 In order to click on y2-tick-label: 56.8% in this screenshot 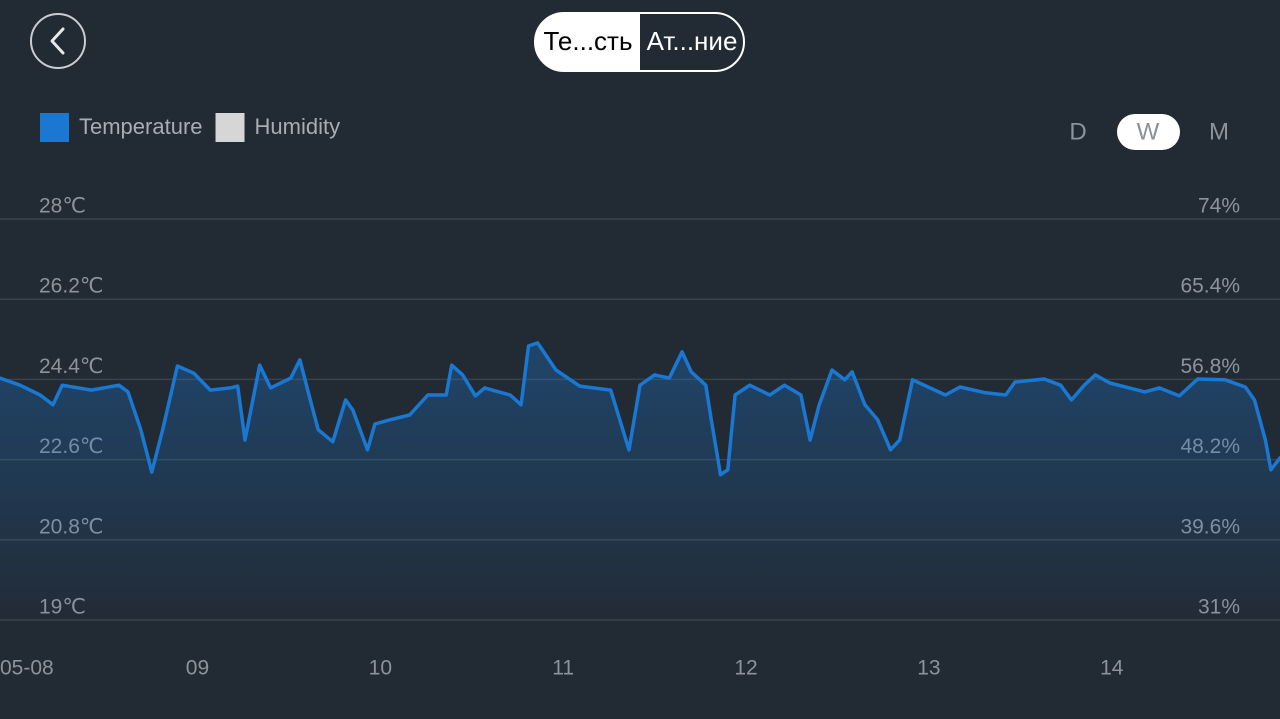, I will do `click(1210, 366)`.